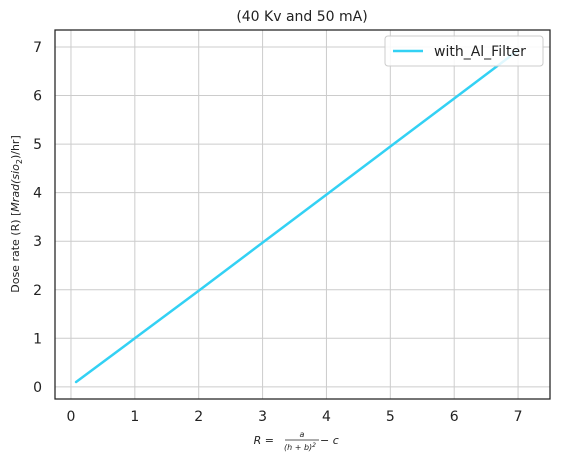 The width and height of the screenshot is (566, 465). What do you see at coordinates (301, 17) in the screenshot?
I see `chart-title: (40 Kv and 50 mA)` at bounding box center [301, 17].